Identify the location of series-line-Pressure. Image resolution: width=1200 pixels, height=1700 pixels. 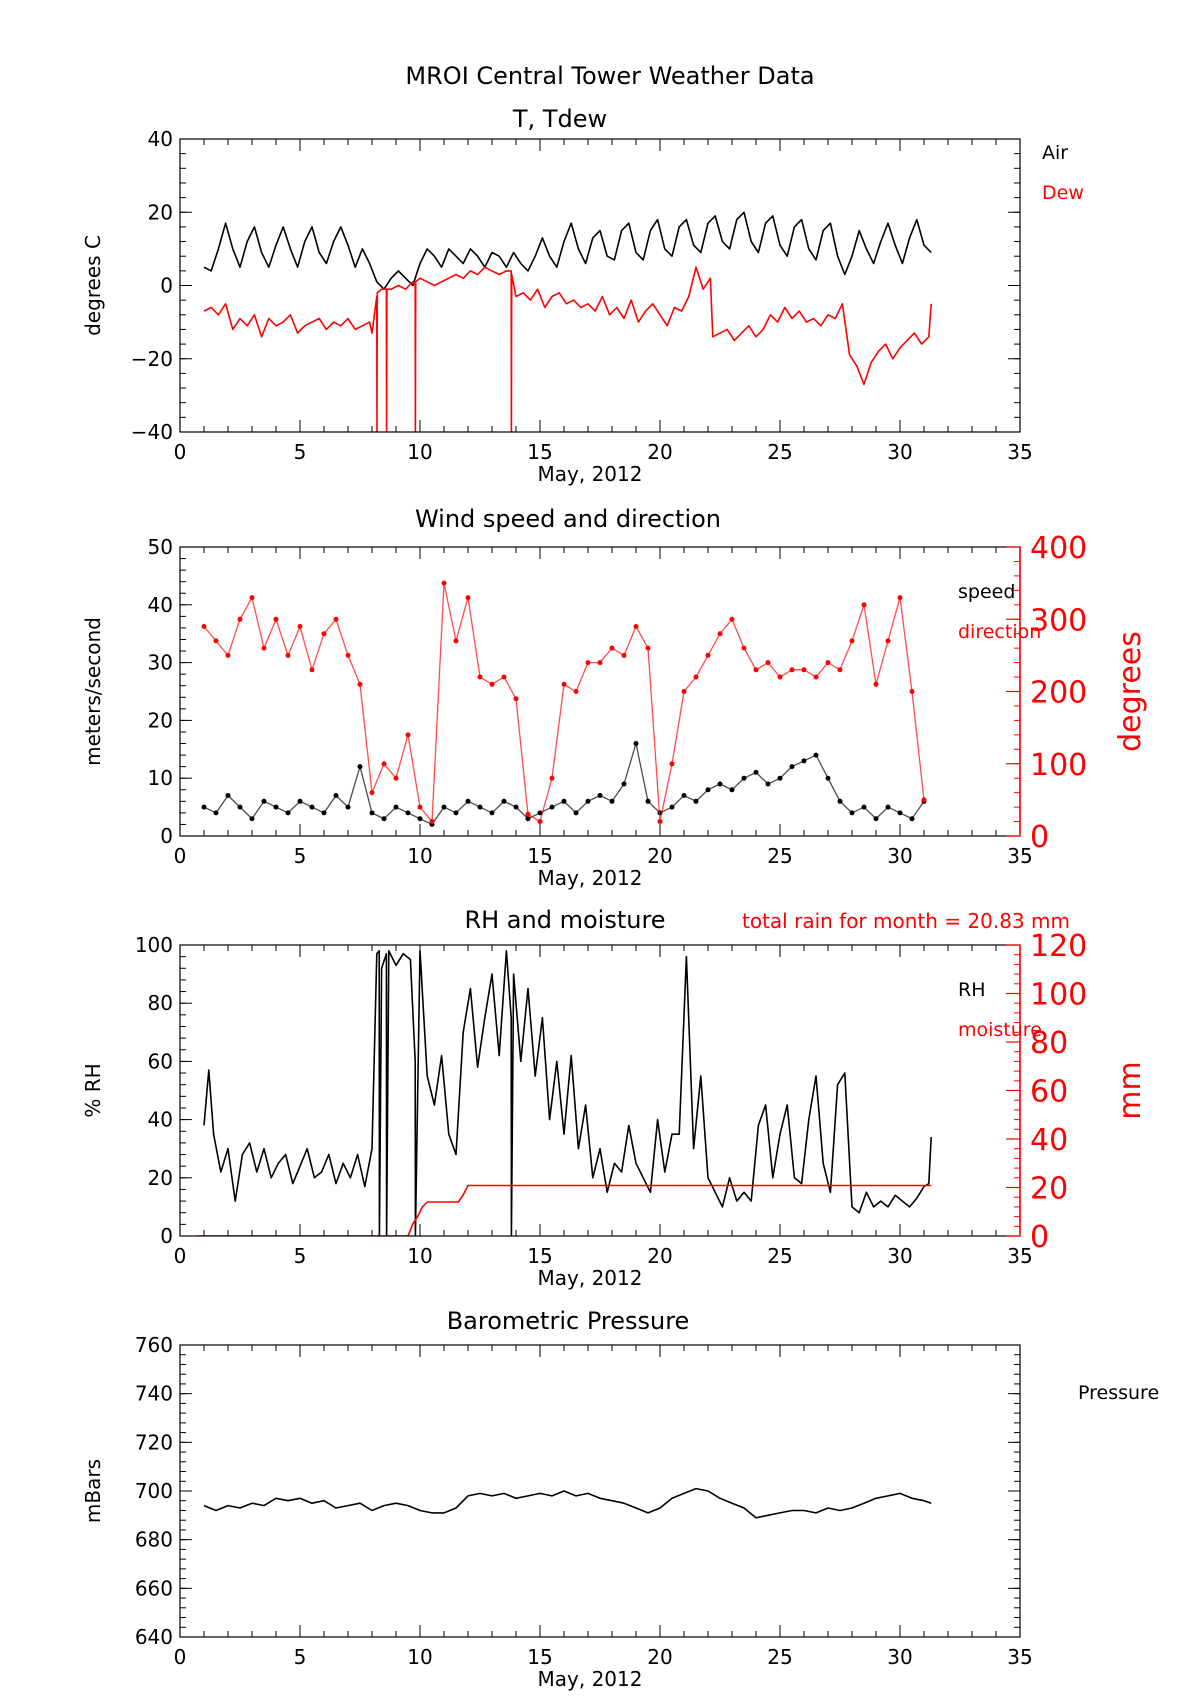
(567, 1503).